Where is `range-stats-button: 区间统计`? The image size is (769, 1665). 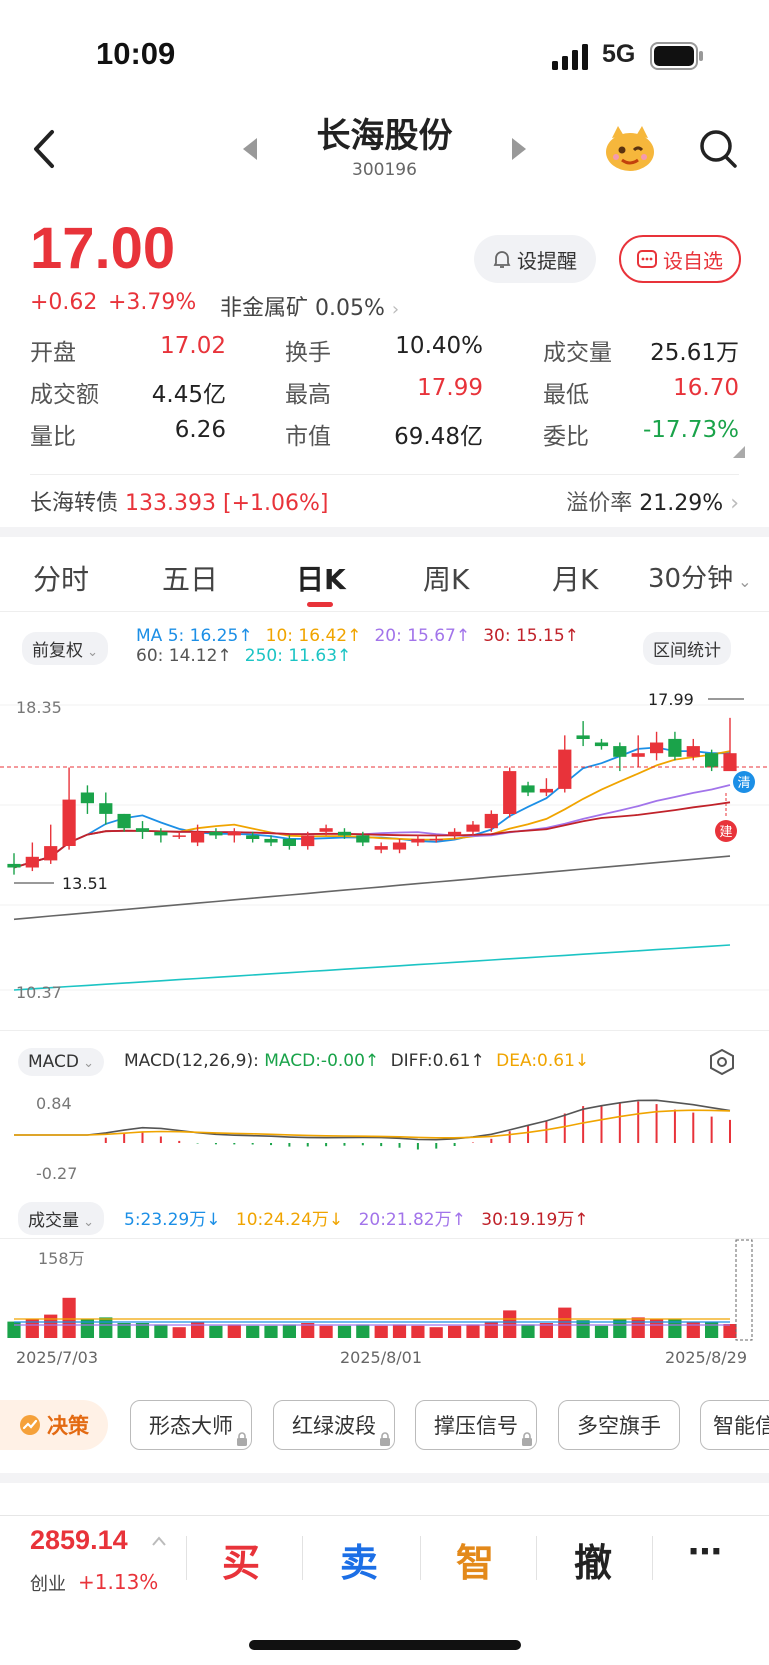 range-stats-button: 区间统计 is located at coordinates (687, 648).